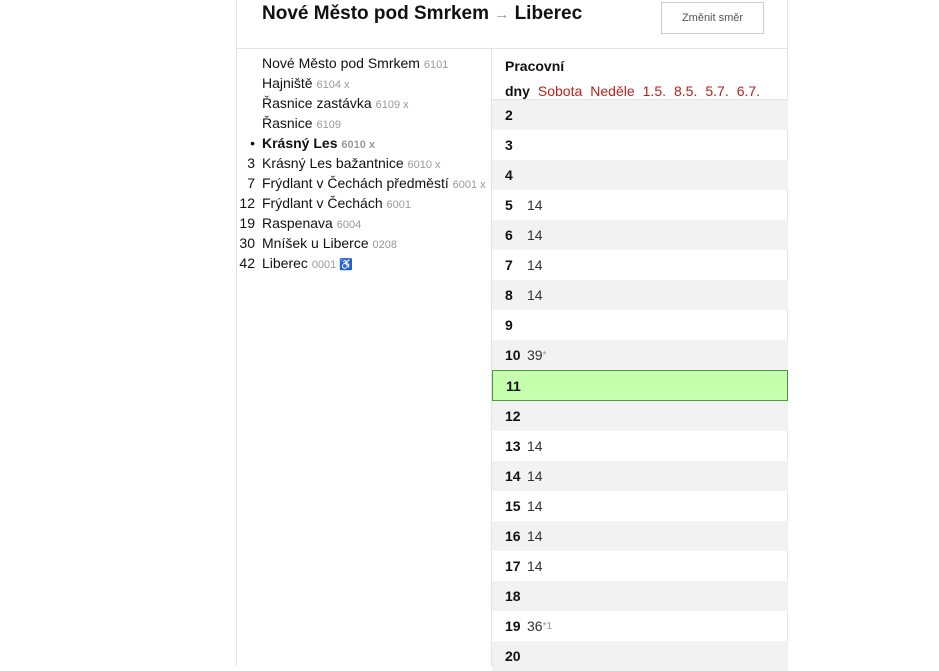 The width and height of the screenshot is (939, 671). I want to click on departure-minute: 39, so click(535, 355).